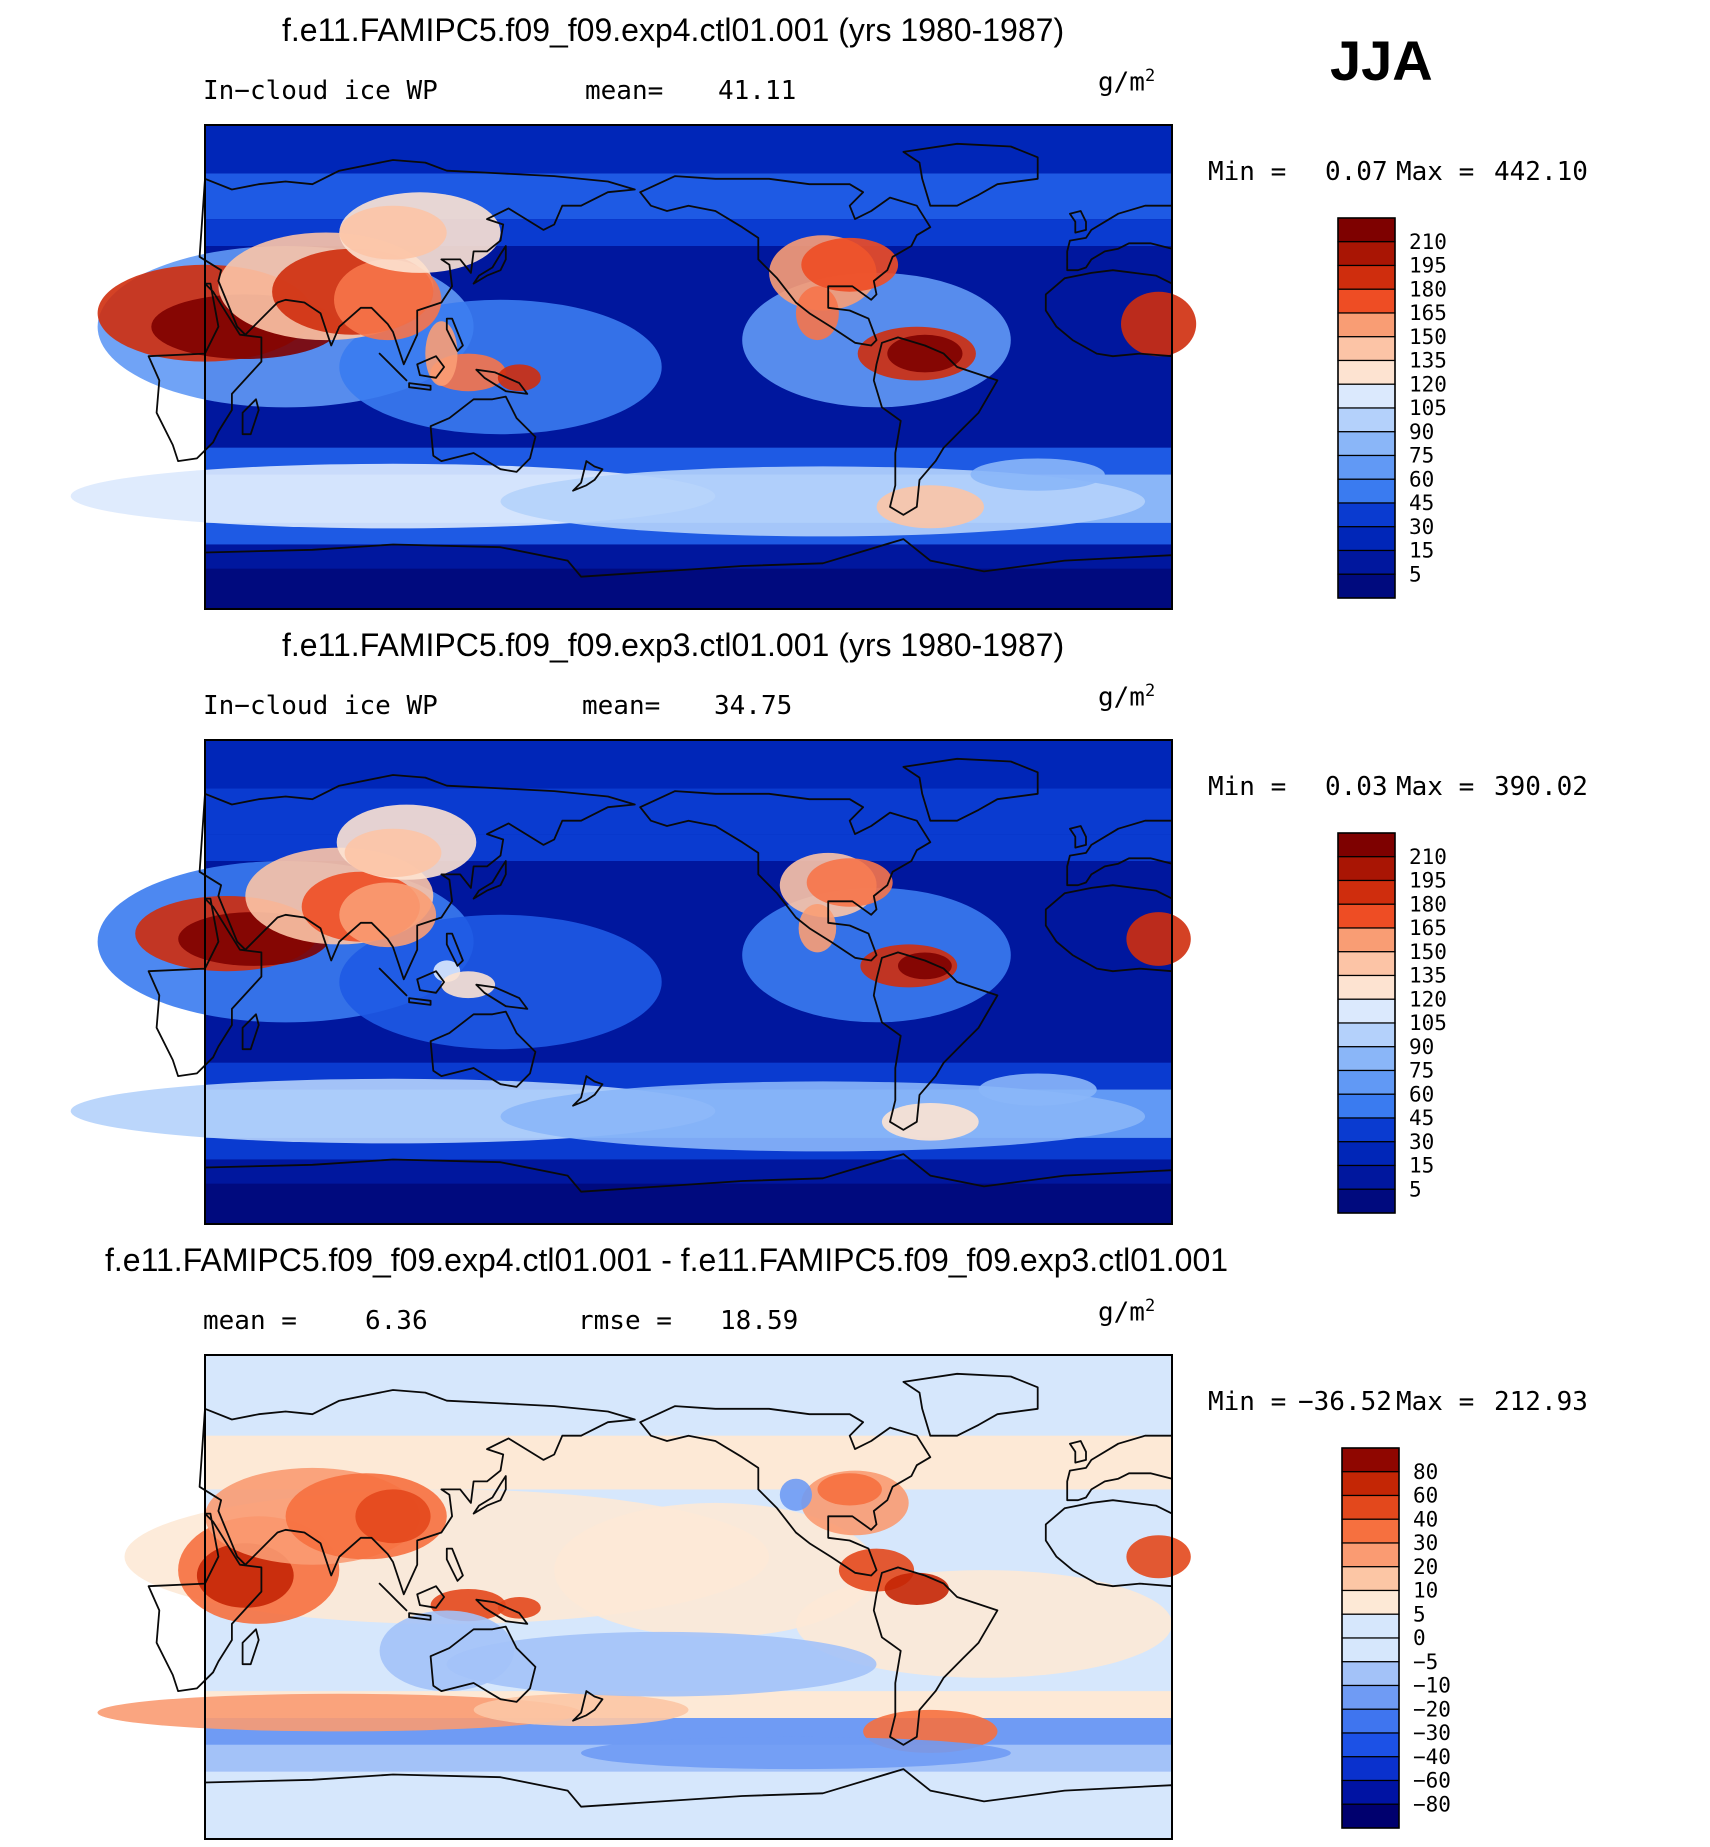 The width and height of the screenshot is (1710, 1847). I want to click on panel-3-colorbar-frame, so click(1370, 1638).